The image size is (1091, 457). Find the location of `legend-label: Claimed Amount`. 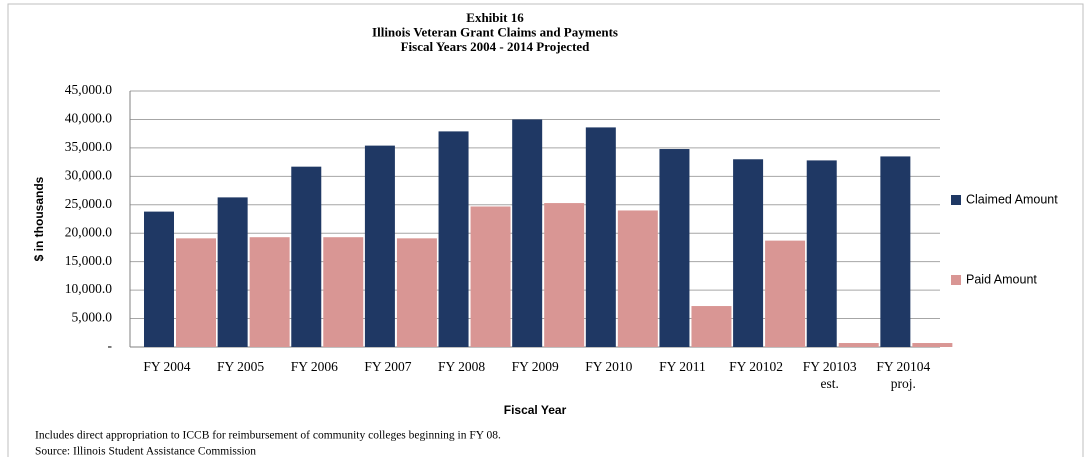

legend-label: Claimed Amount is located at coordinates (1012, 199).